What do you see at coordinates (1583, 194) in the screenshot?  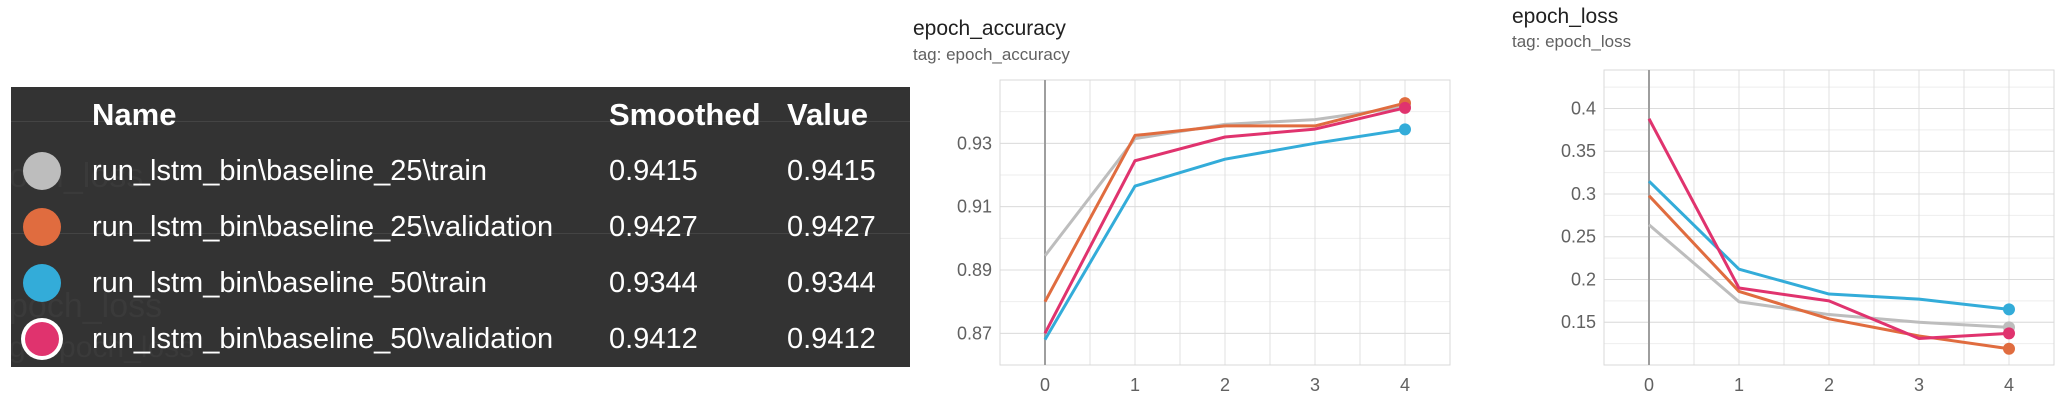 I see `y-tick-label: 0.3` at bounding box center [1583, 194].